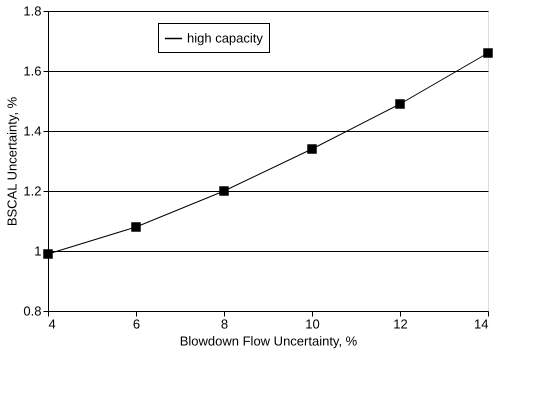 The image size is (557, 408). I want to click on x-tick-label: 12, so click(400, 324).